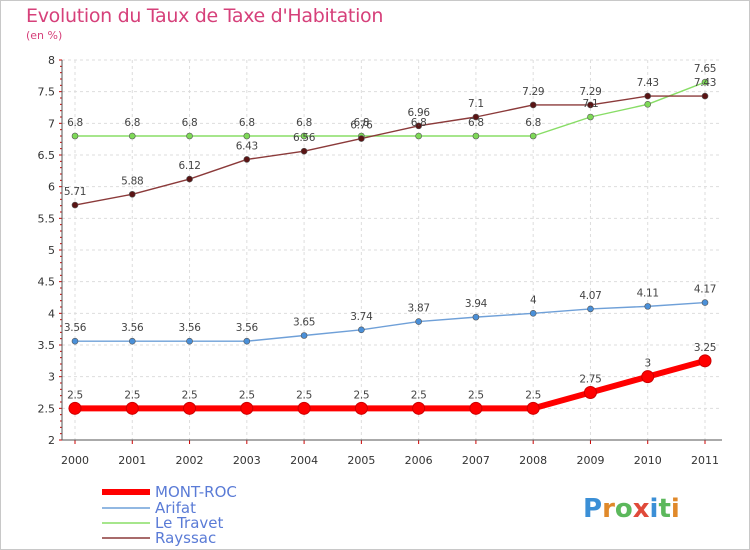 The height and width of the screenshot is (550, 750). Describe the element at coordinates (304, 460) in the screenshot. I see `x-tick-label: 2004` at that location.